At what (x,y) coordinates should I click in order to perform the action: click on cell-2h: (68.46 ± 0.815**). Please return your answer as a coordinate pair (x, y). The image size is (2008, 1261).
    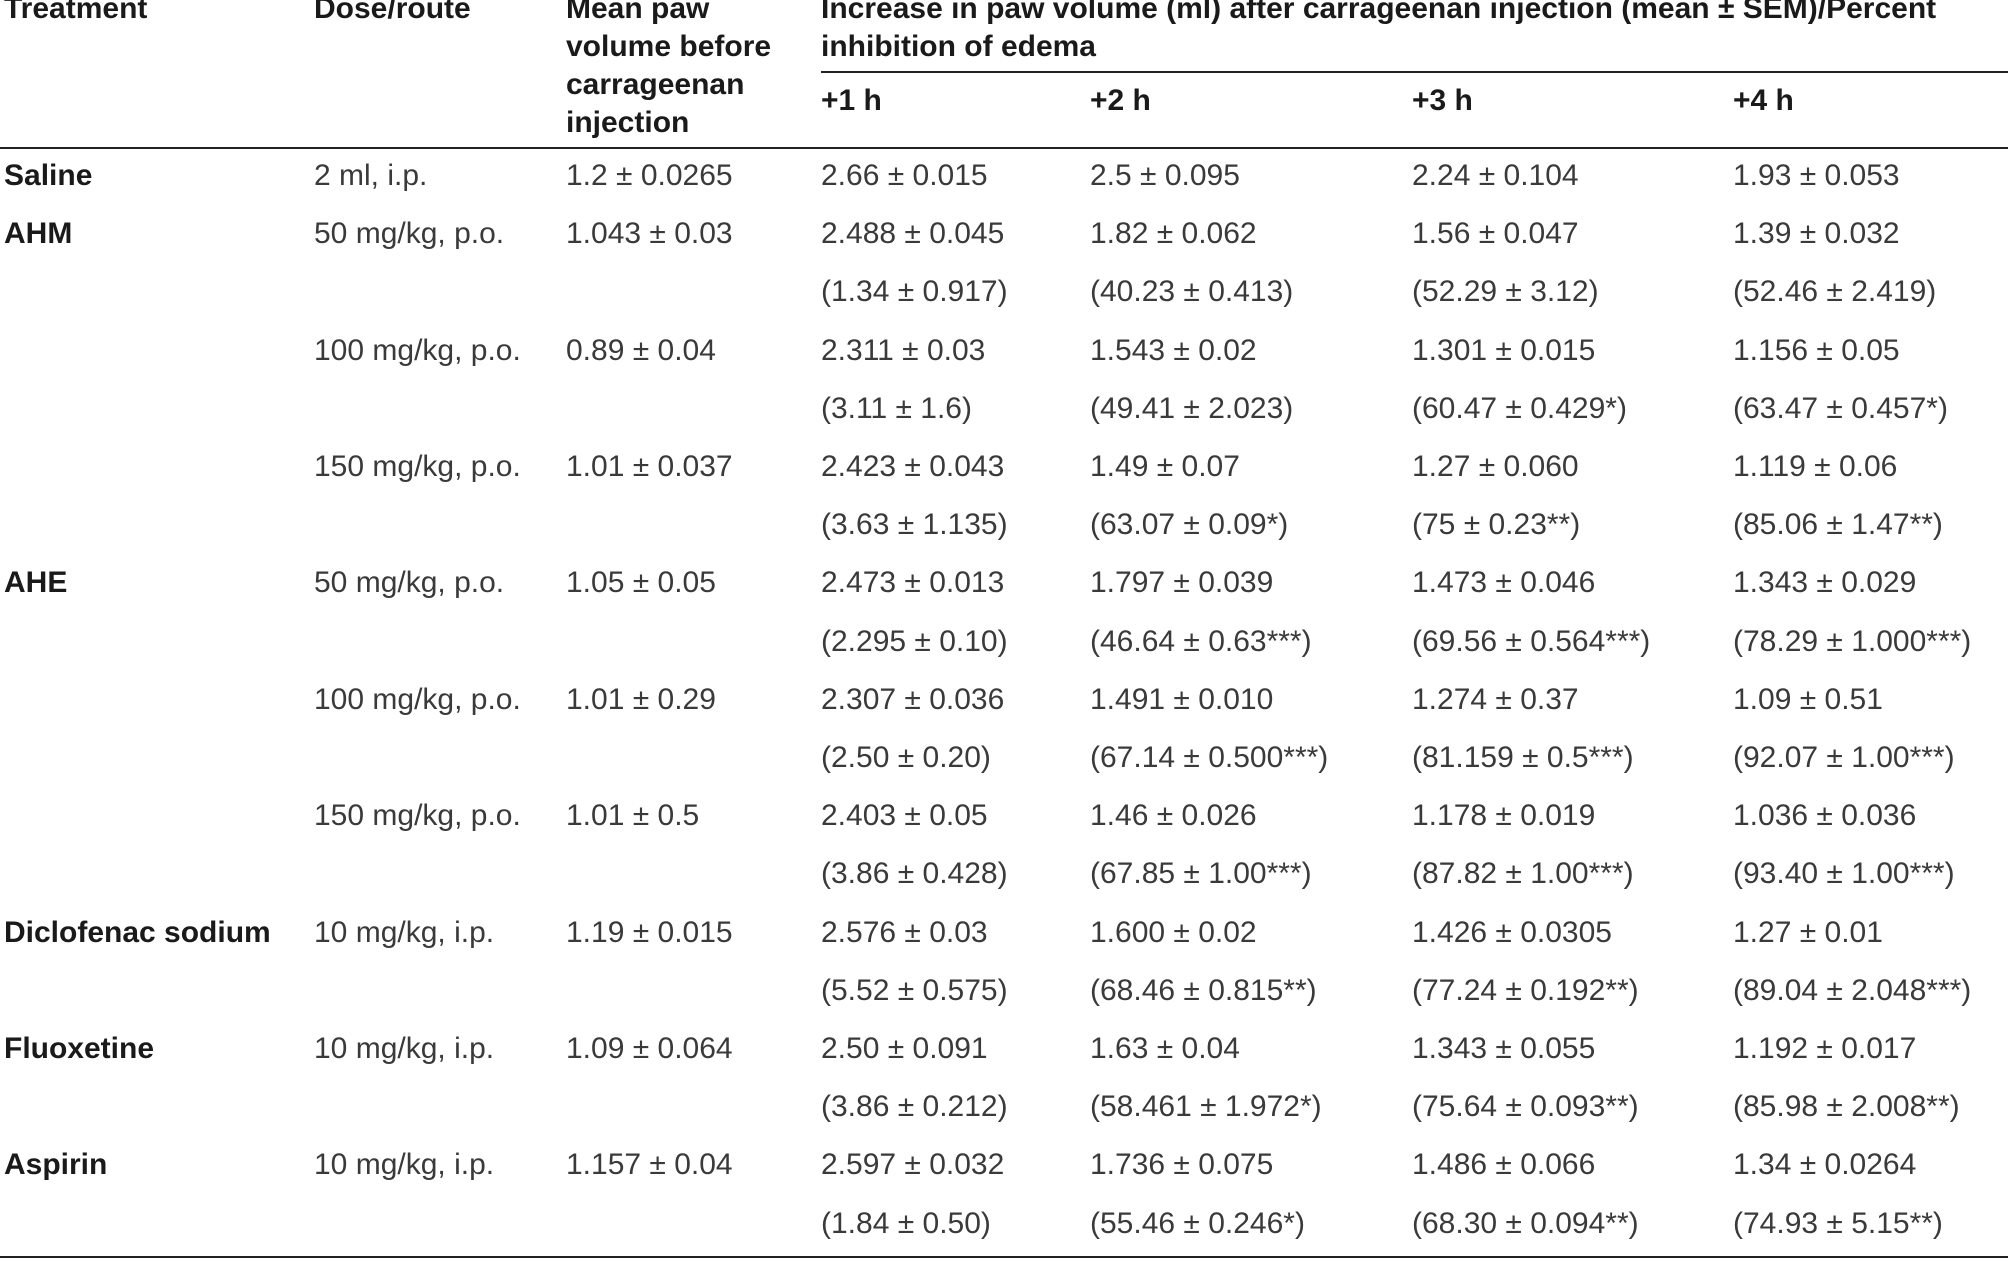
    Looking at the image, I should click on (1203, 990).